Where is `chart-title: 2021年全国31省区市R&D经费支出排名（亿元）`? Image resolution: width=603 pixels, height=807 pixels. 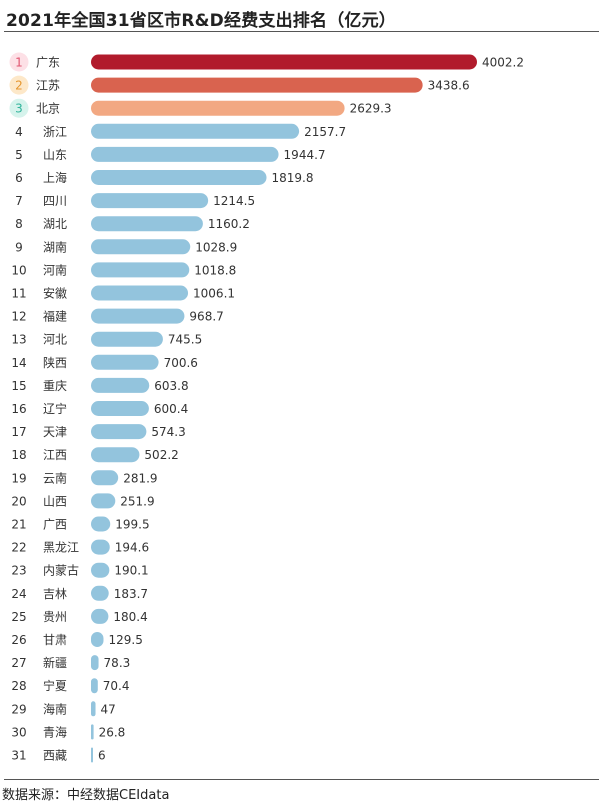 chart-title: 2021年全国31省区市R&D经费支出排名（亿元） is located at coordinates (201, 21).